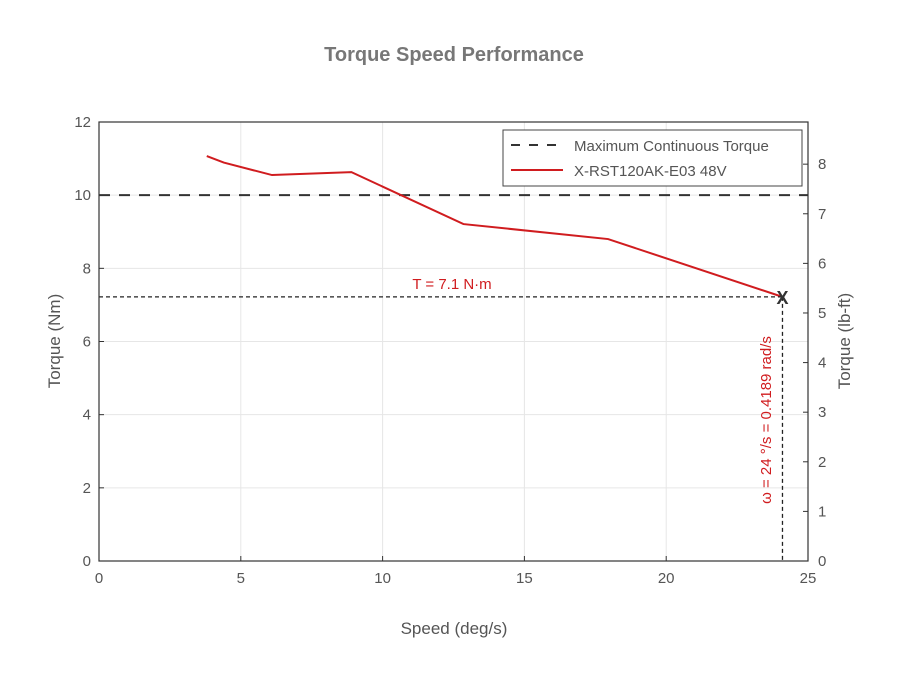  I want to click on y2-tick-label: 6, so click(822, 263).